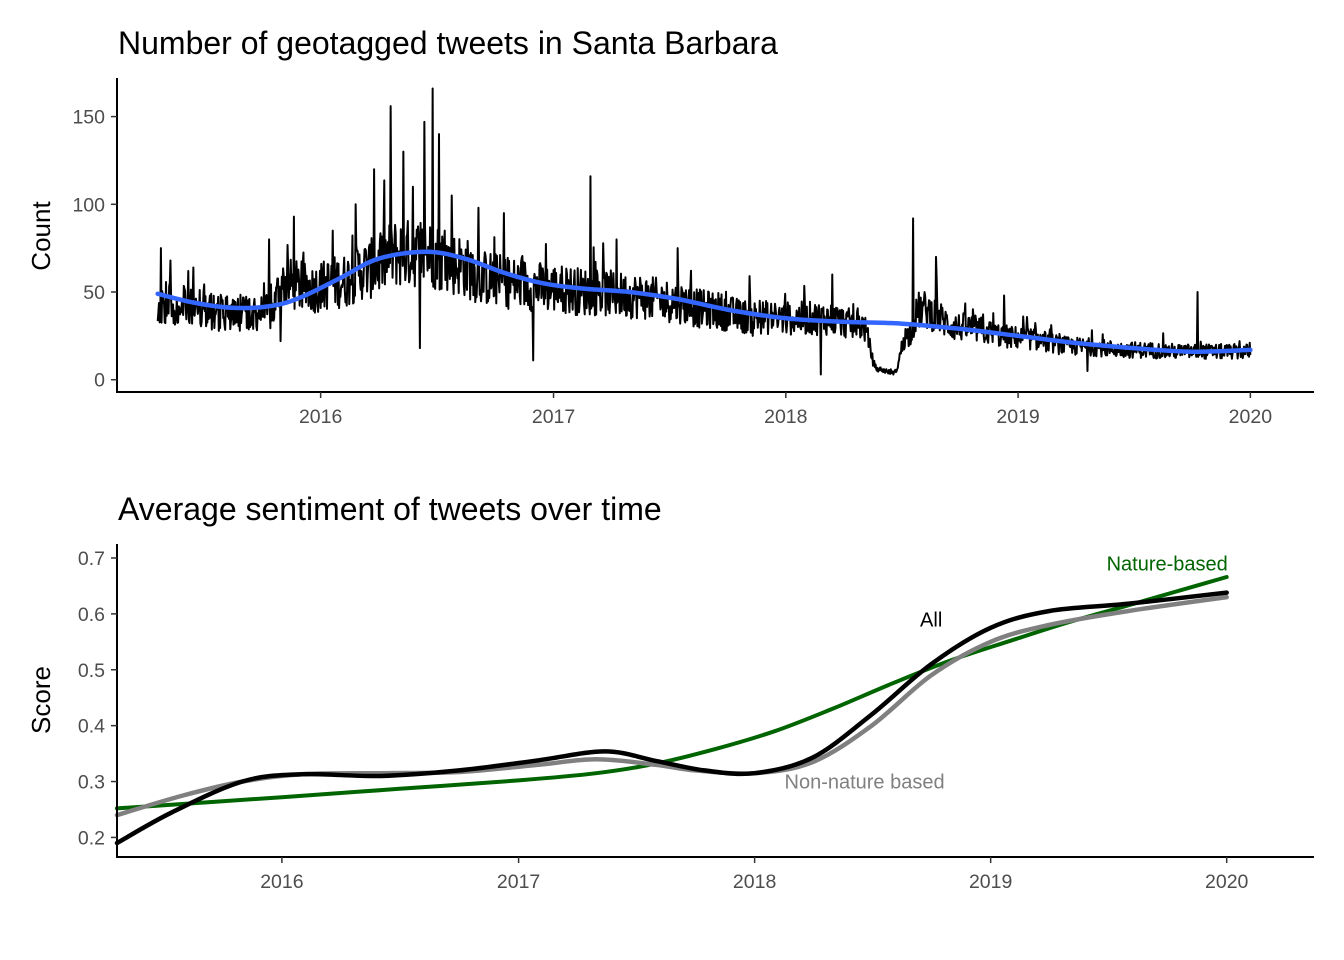 The image size is (1344, 960). What do you see at coordinates (41, 700) in the screenshot?
I see `sentiment-y-axis-title: Score` at bounding box center [41, 700].